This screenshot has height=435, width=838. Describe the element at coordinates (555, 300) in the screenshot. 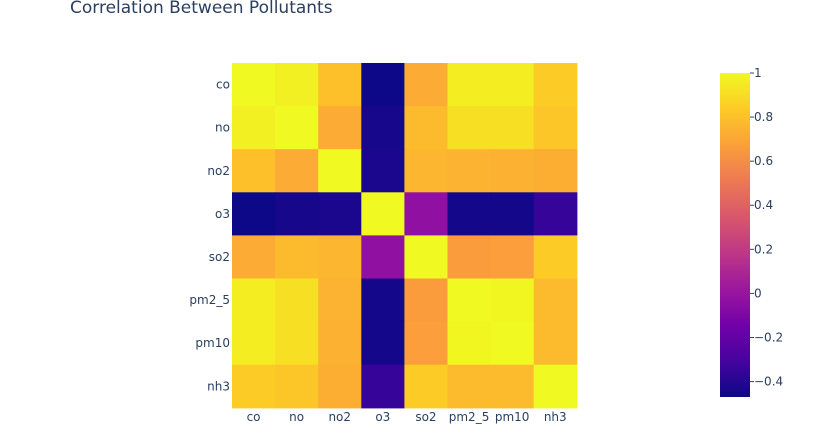

I see `heatmap-cell-pm2_5-nh3` at that location.